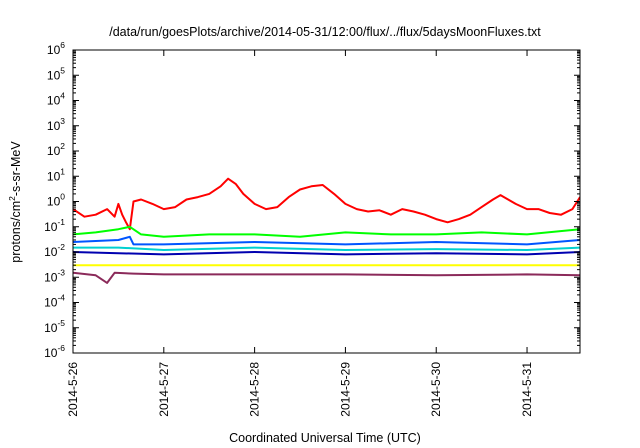 This screenshot has width=640, height=448. What do you see at coordinates (73, 389) in the screenshot?
I see `x-tick-label: 2014-5-26` at bounding box center [73, 389].